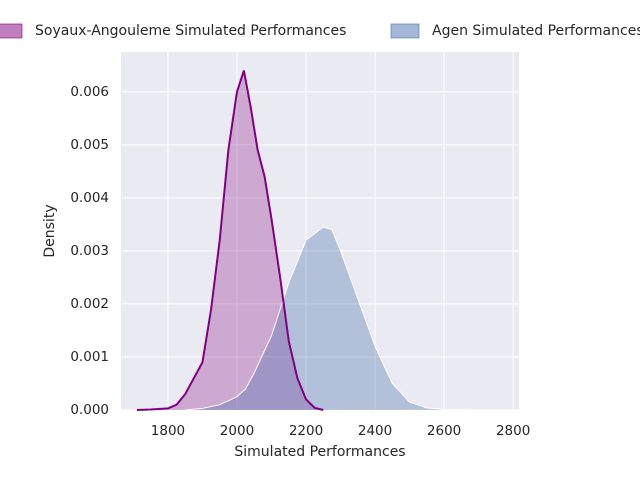 Image resolution: width=640 pixels, height=480 pixels. What do you see at coordinates (306, 431) in the screenshot?
I see `x-tick-label: 2200` at bounding box center [306, 431].